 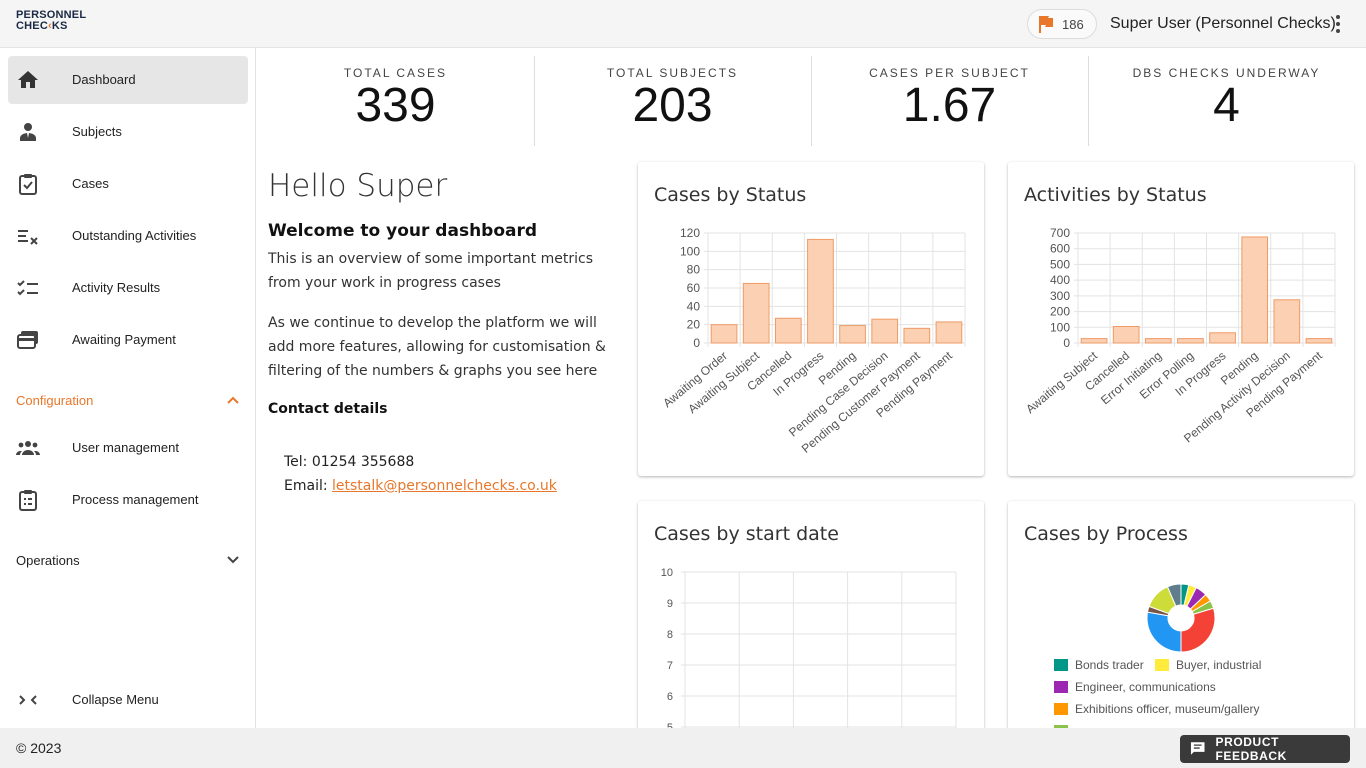 I want to click on brand-logo: PERSONNEL CHEC‹KS, so click(x=51, y=20).